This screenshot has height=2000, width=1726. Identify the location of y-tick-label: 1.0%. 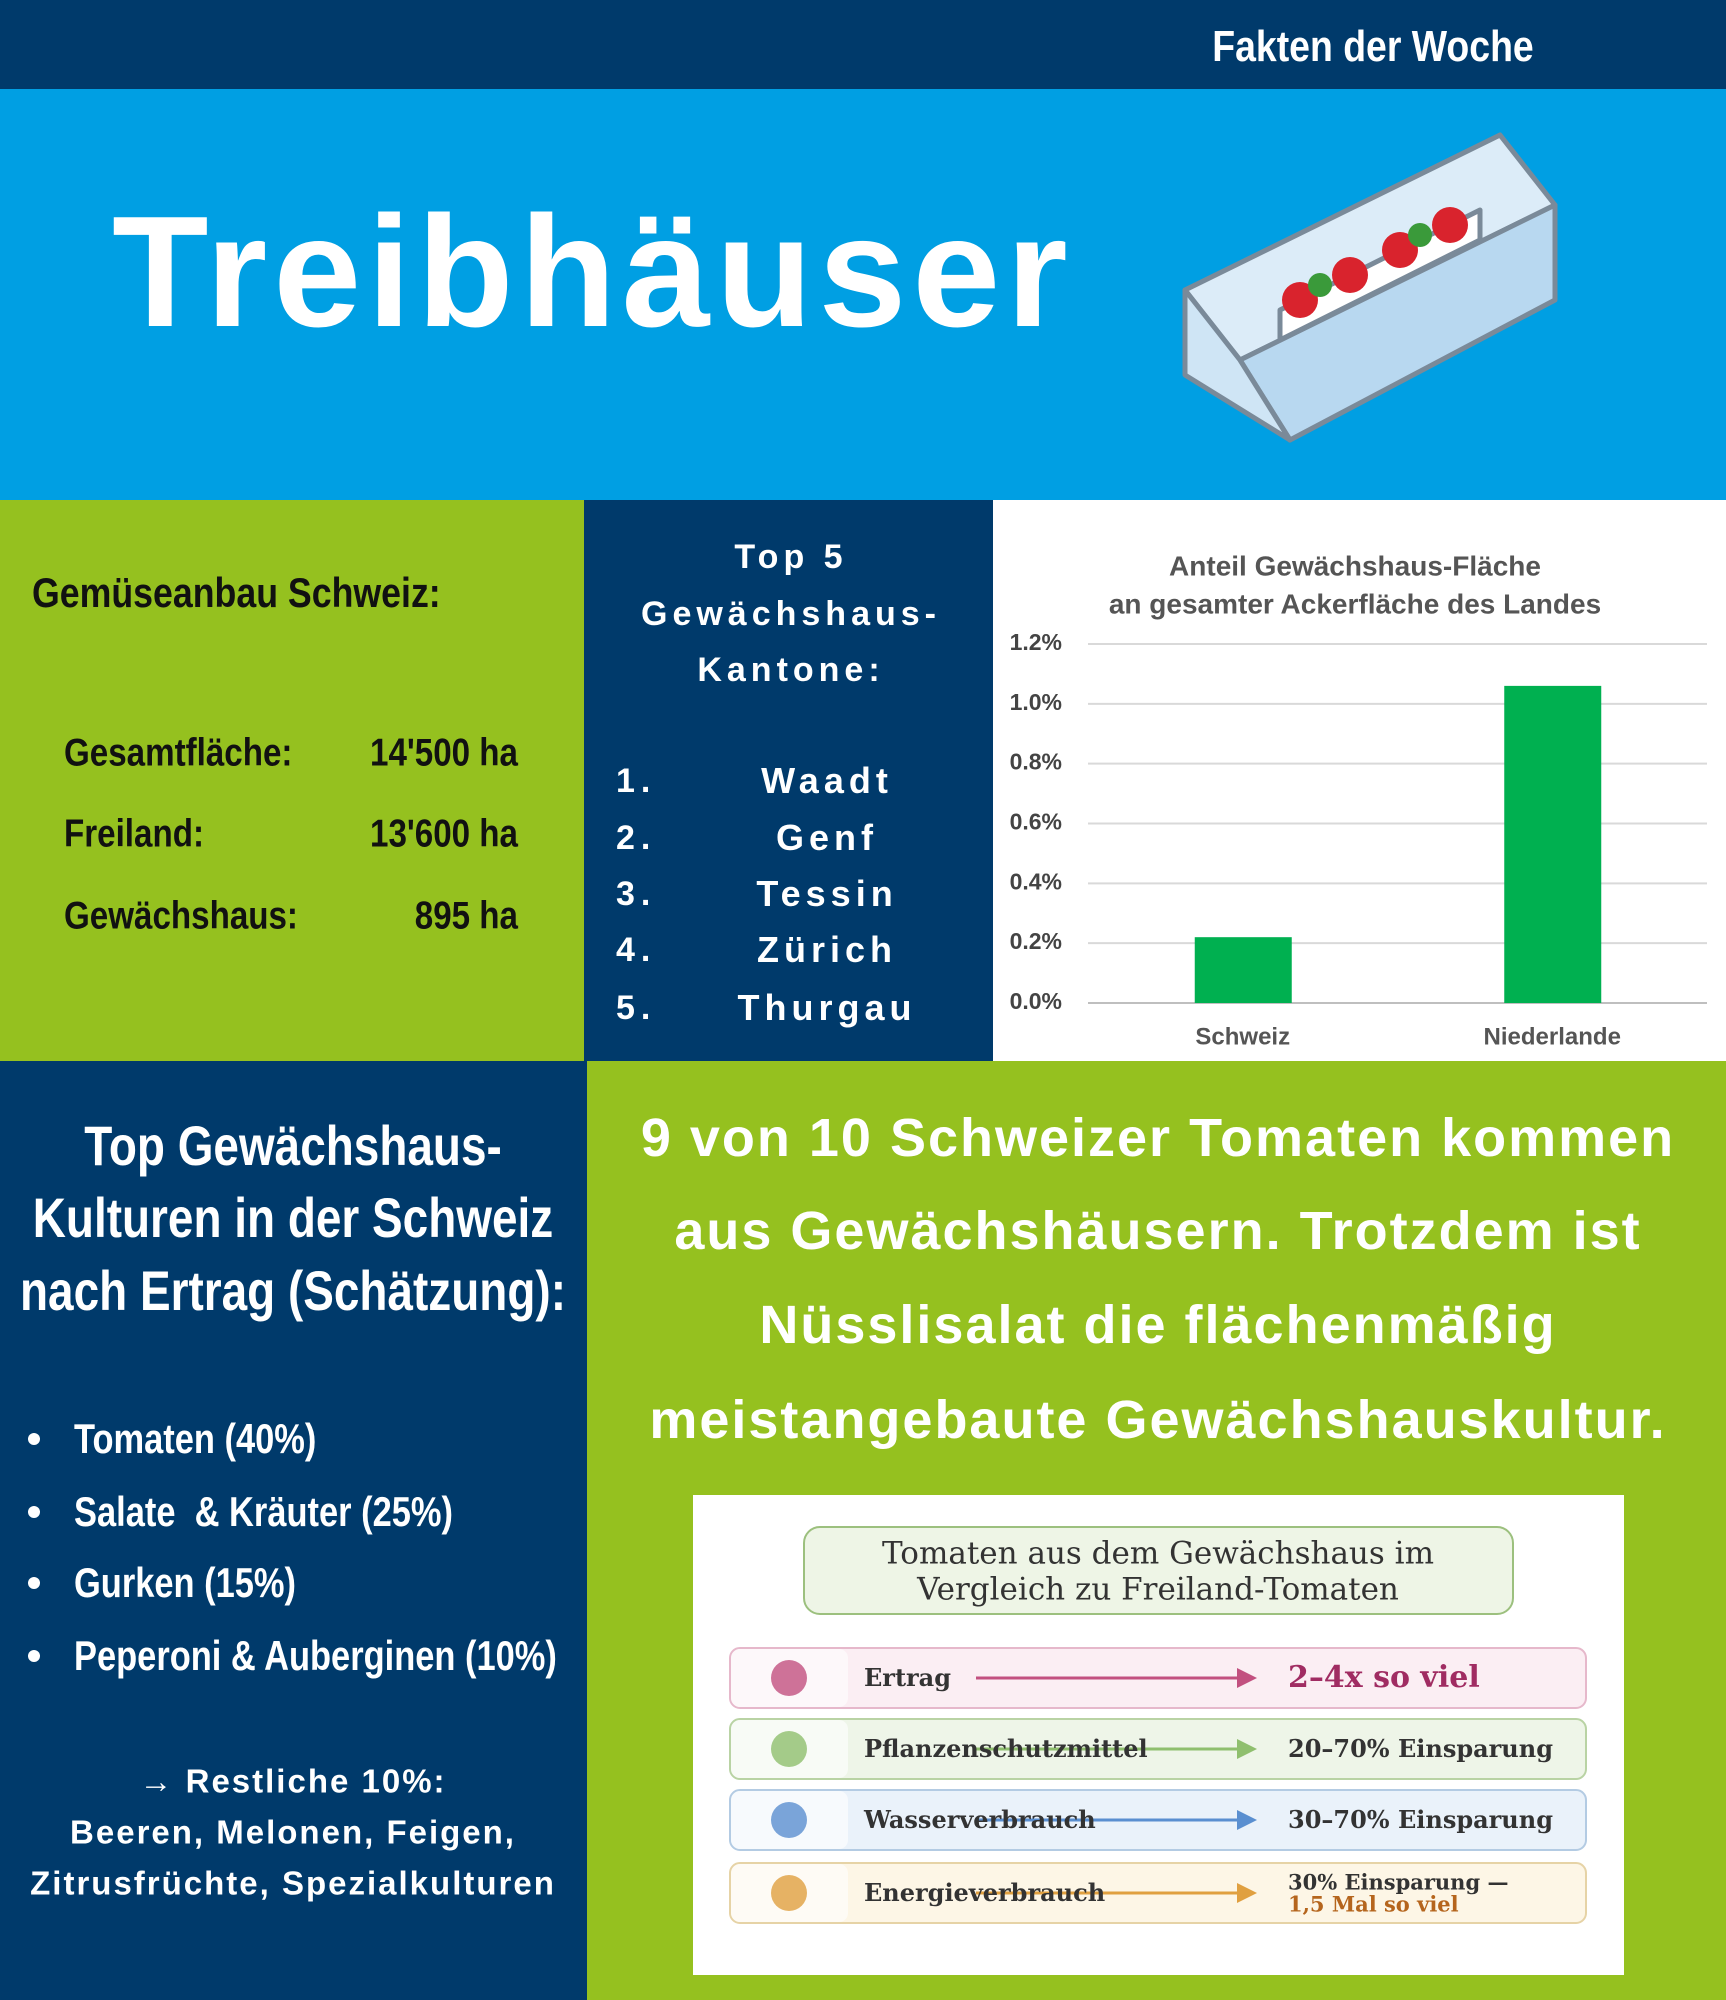
(1036, 702).